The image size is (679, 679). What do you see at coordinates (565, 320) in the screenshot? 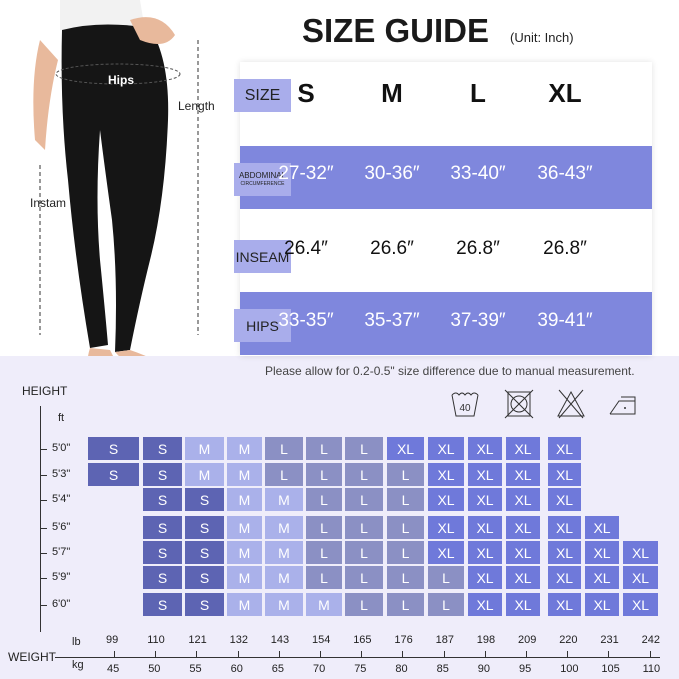
I see `table-cell: 39-41″` at bounding box center [565, 320].